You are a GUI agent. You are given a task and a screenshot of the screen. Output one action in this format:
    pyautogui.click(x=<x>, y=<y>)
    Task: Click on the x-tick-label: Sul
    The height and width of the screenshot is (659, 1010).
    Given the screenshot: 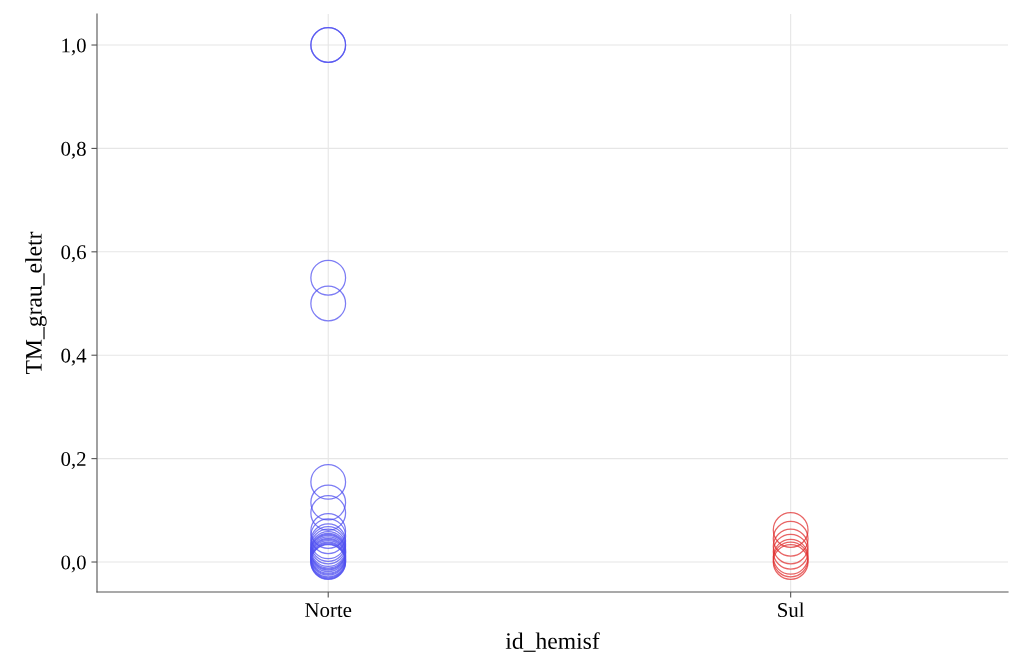 What is the action you would take?
    pyautogui.click(x=791, y=610)
    